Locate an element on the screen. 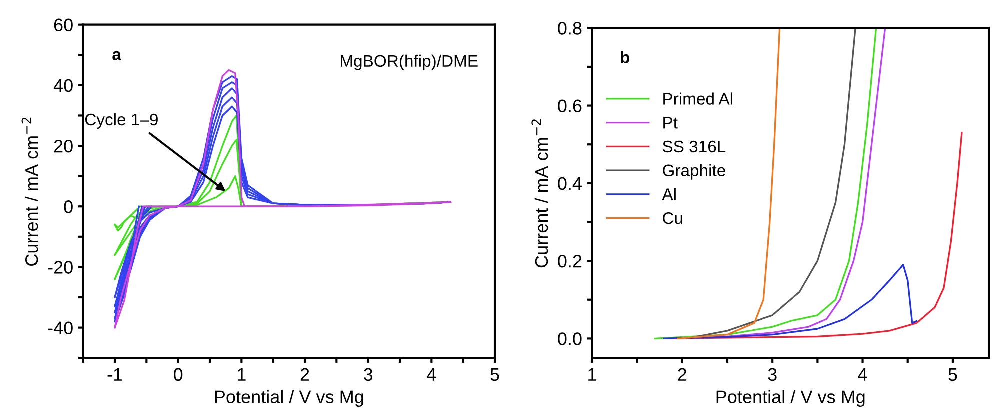 The width and height of the screenshot is (992, 414). text: b is located at coordinates (625, 57).